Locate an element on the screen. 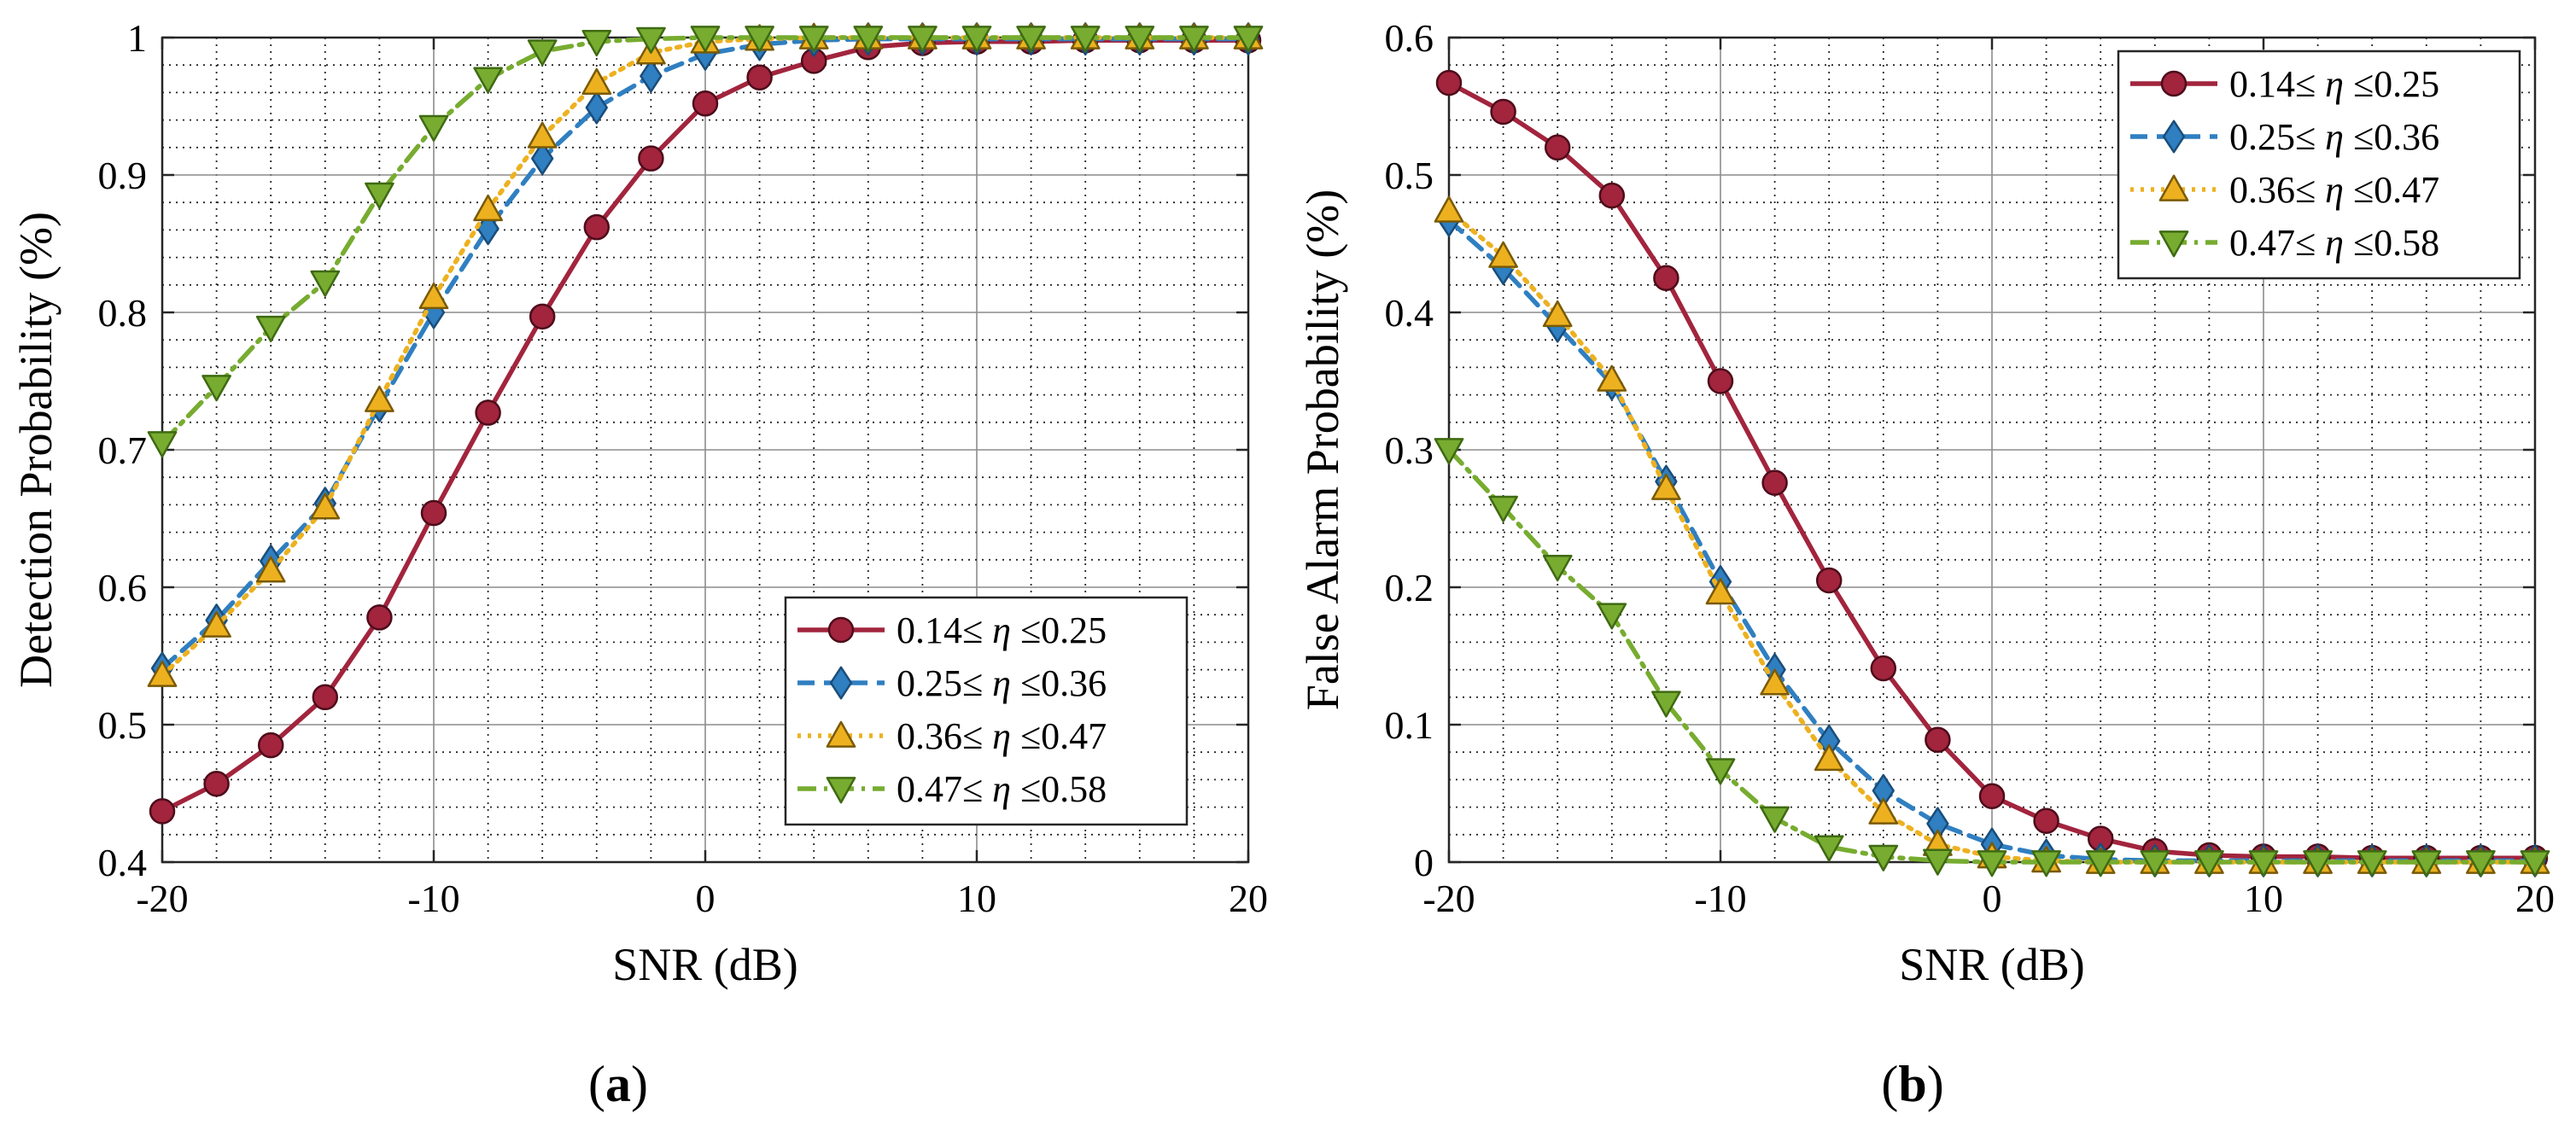  data-point: -18, 0.441 is located at coordinates (1503, 254).